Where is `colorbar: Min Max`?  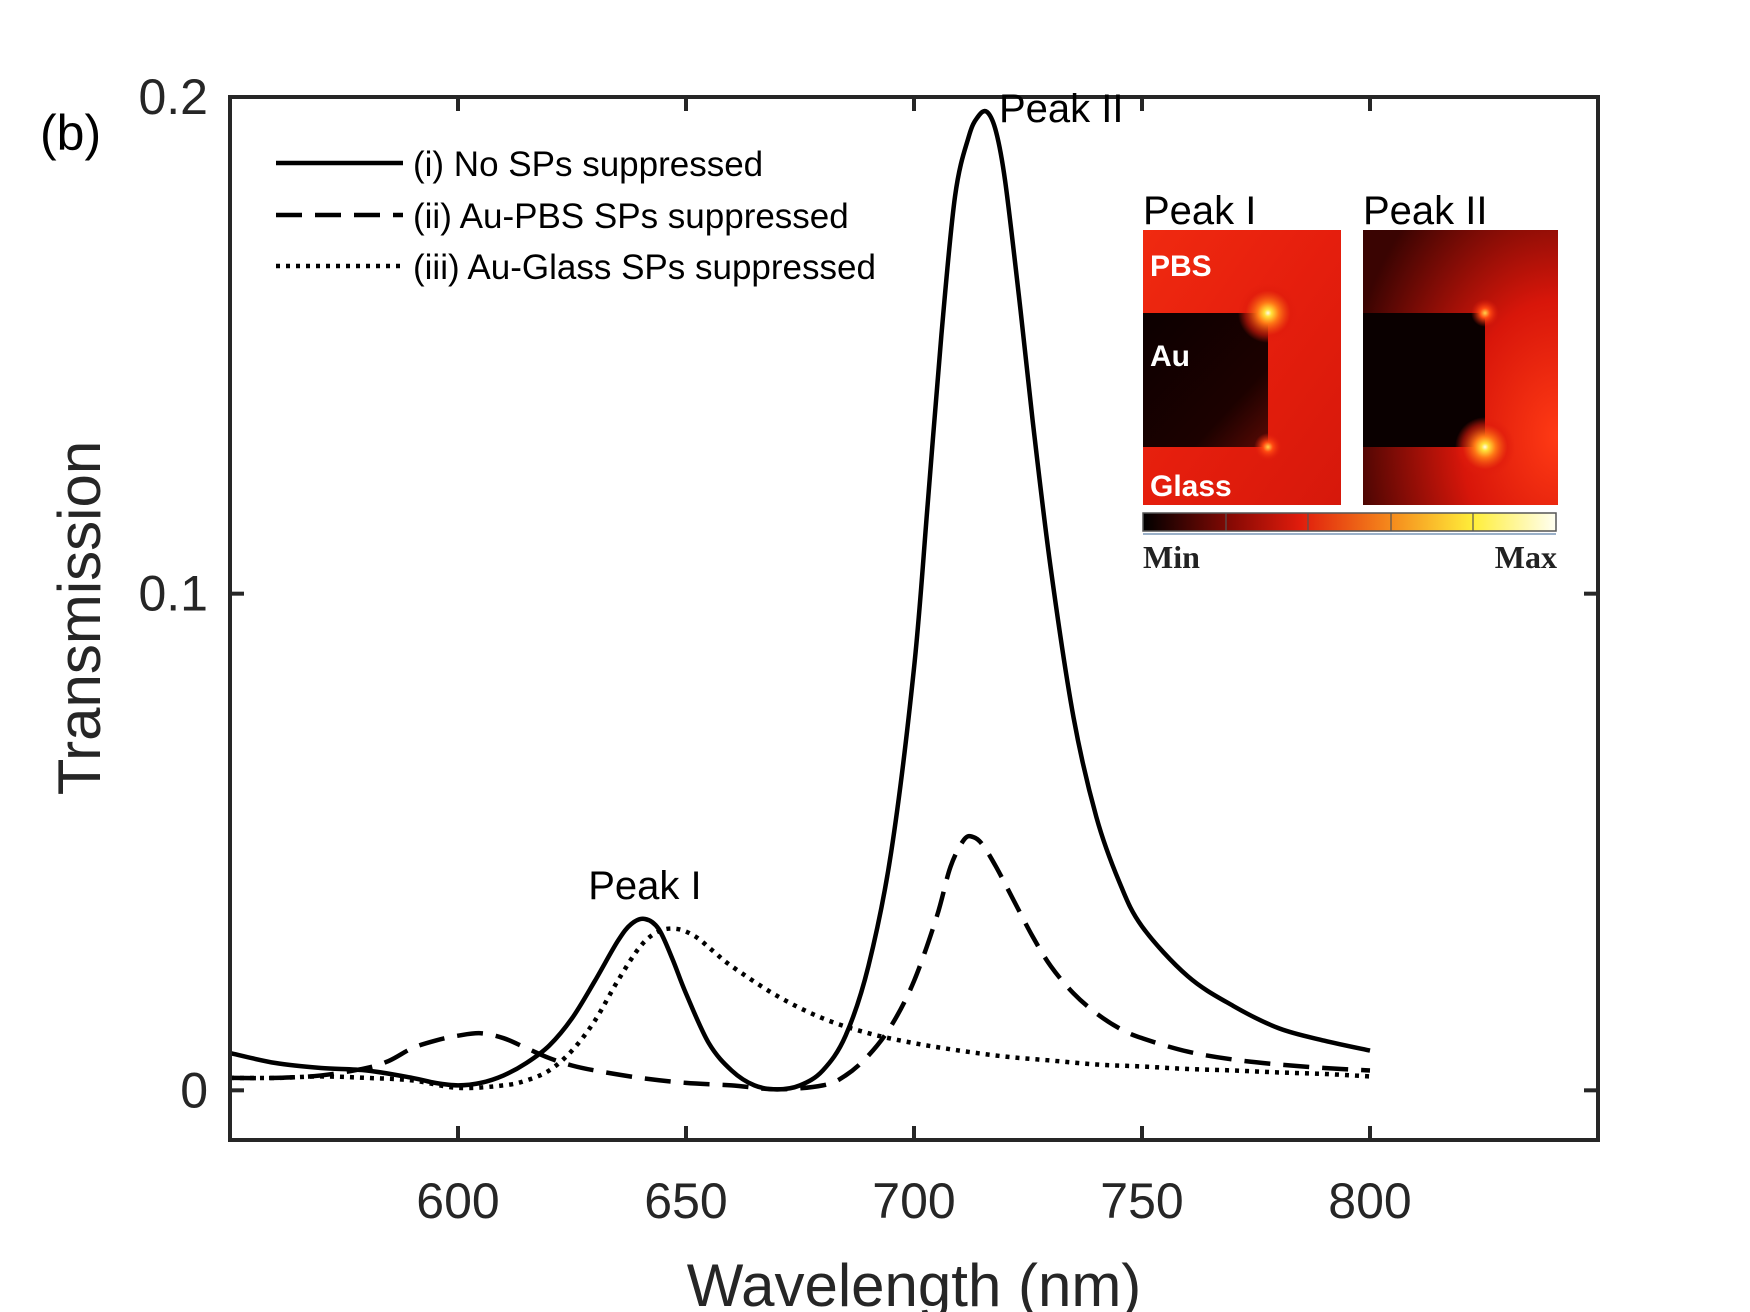
colorbar: Min Max is located at coordinates (1349, 543).